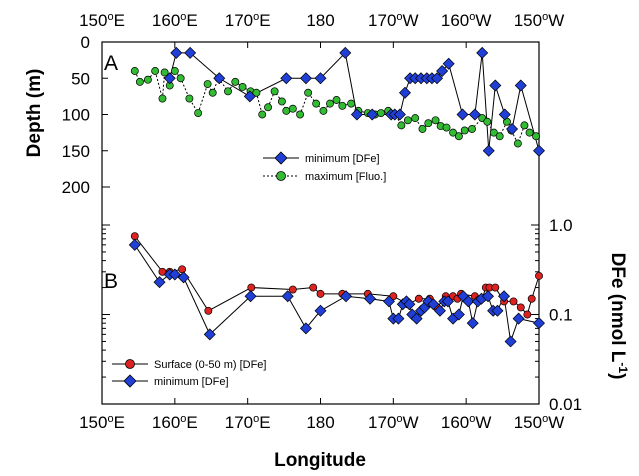 This screenshot has width=639, height=476. What do you see at coordinates (34, 113) in the screenshot?
I see `y-axis-title-depth: Depth (m)` at bounding box center [34, 113].